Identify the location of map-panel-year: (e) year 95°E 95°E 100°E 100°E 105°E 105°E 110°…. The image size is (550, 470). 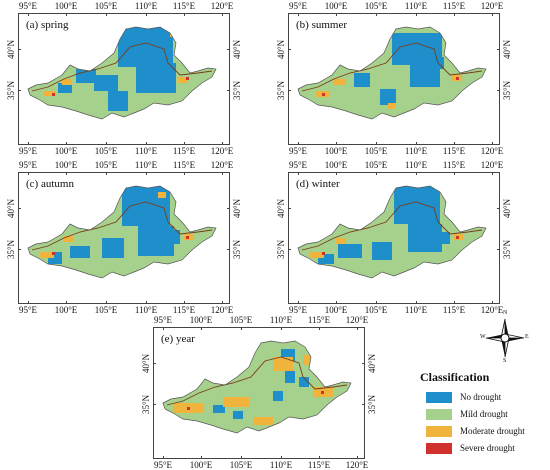
(259, 392).